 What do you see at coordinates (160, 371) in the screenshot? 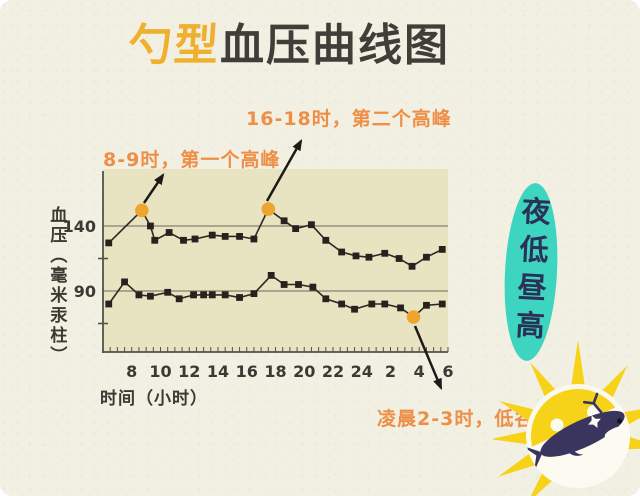
I see `x-tick-label-10: 10` at bounding box center [160, 371].